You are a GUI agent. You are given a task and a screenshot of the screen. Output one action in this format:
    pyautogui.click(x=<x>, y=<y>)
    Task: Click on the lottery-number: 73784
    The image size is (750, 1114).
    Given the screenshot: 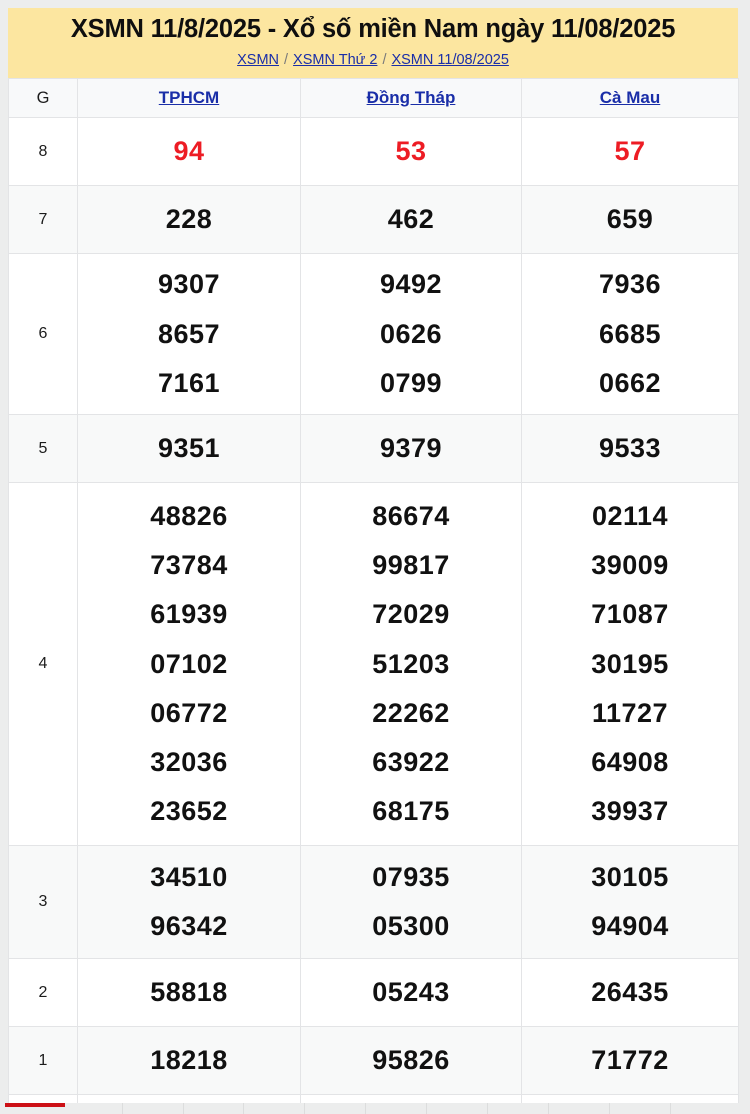 What is the action you would take?
    pyautogui.click(x=189, y=565)
    